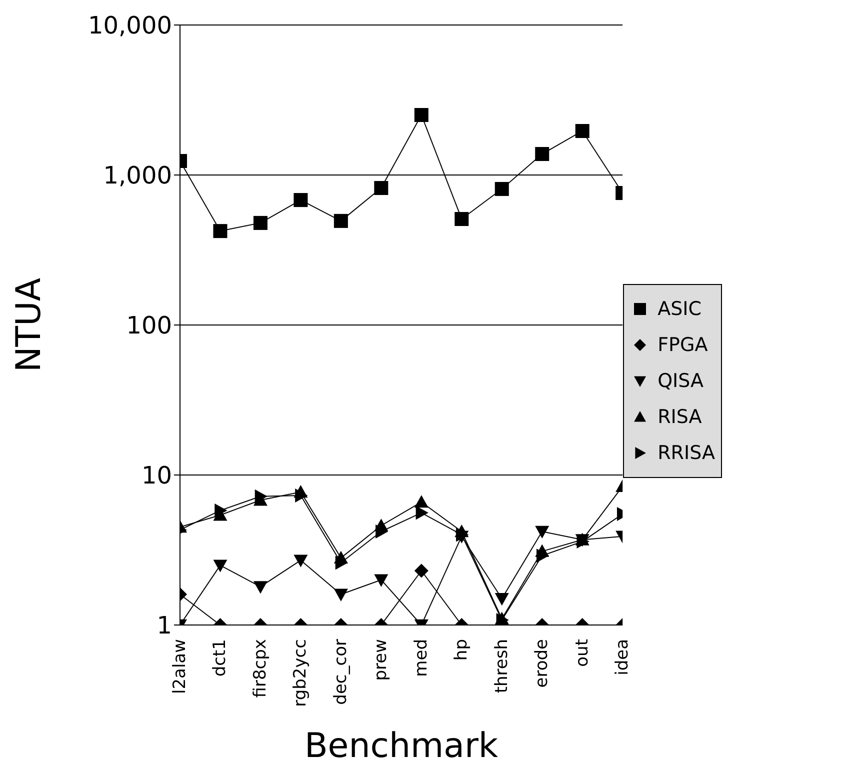 The width and height of the screenshot is (860, 761). Describe the element at coordinates (686, 453) in the screenshot. I see `legend-label: RRISA` at that location.